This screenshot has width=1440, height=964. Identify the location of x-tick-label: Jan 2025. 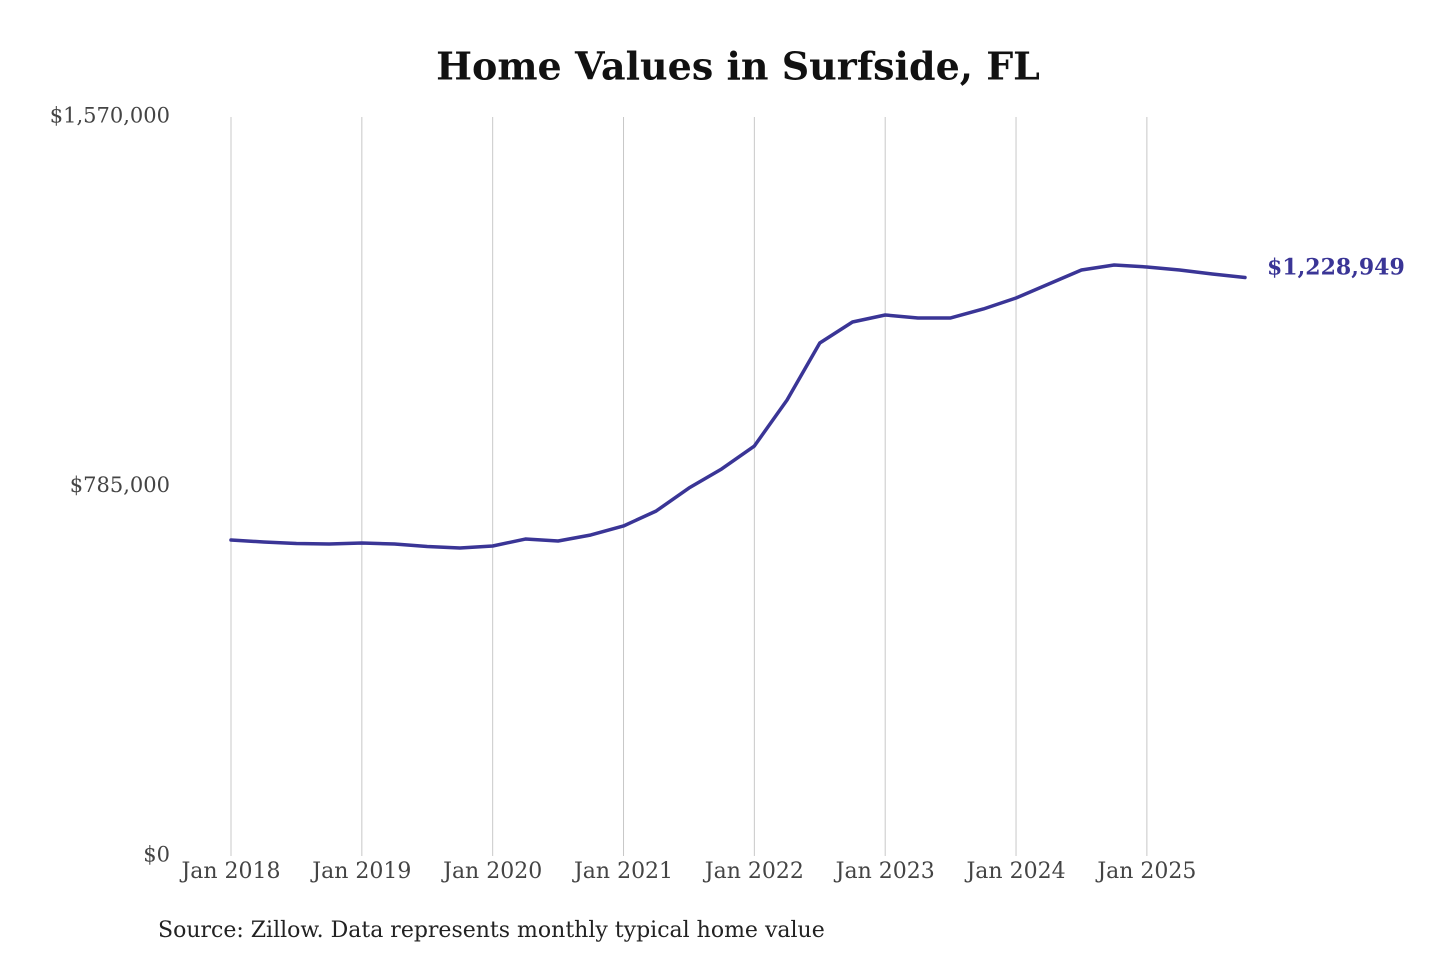
(1145, 871).